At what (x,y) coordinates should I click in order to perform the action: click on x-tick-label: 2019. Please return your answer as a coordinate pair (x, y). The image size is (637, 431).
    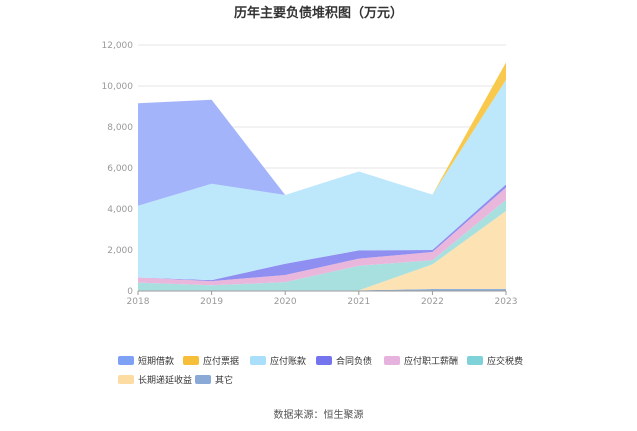
    Looking at the image, I should click on (211, 302).